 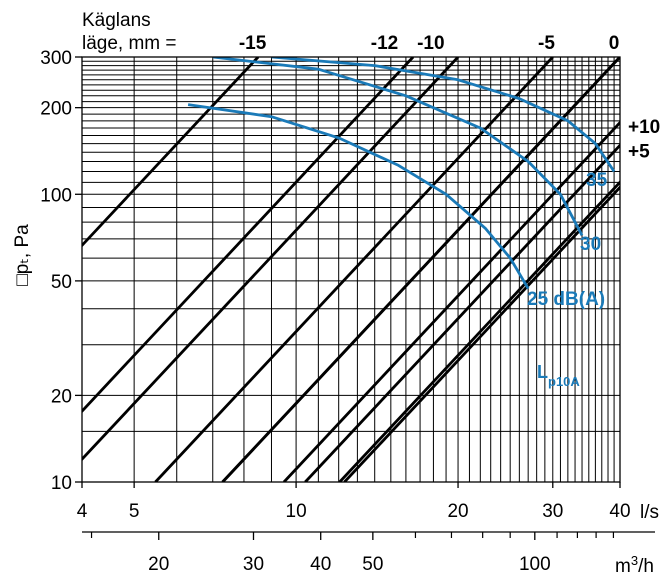 I want to click on cone-label: -5, so click(x=546, y=43).